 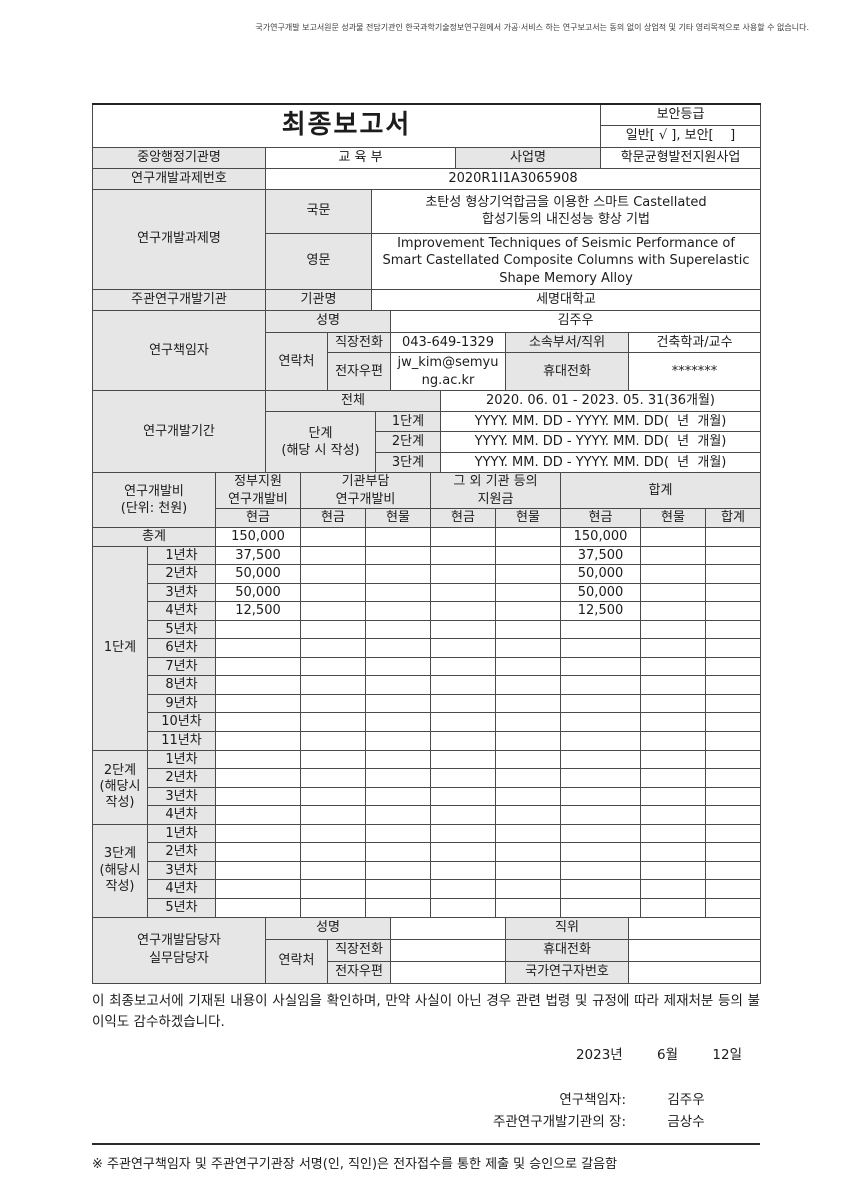 What do you see at coordinates (695, 372) in the screenshot?
I see `pi-mobile-value: *******` at bounding box center [695, 372].